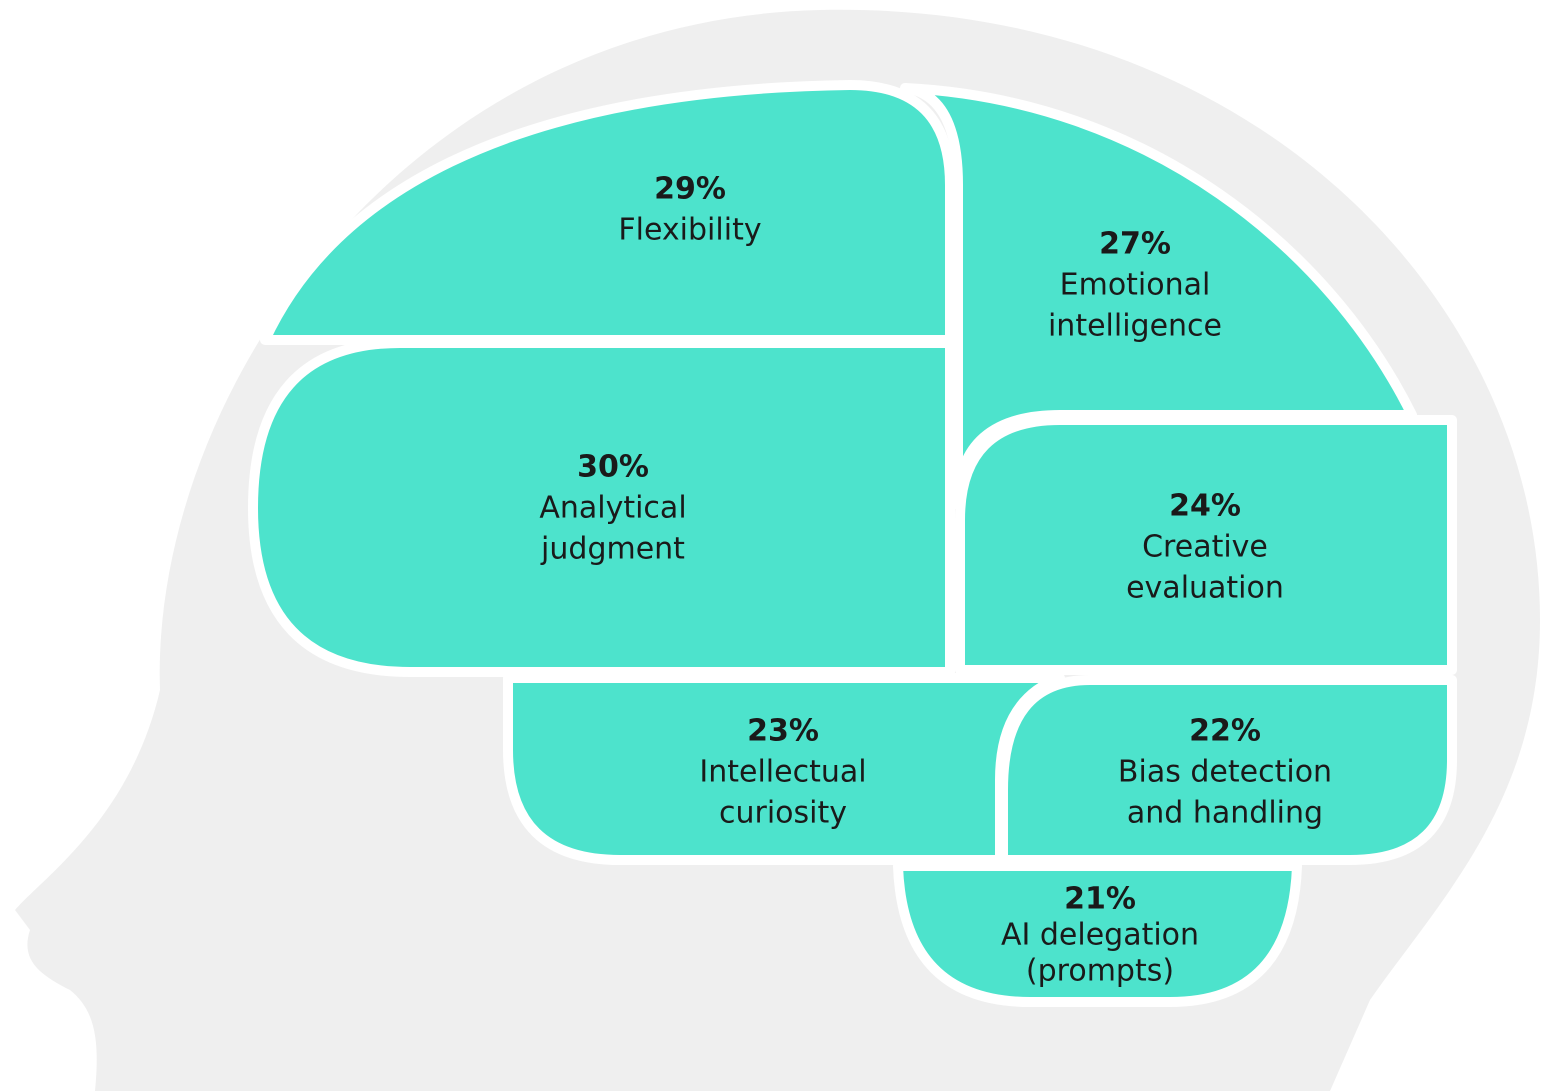 This screenshot has width=1548, height=1091. Describe the element at coordinates (1225, 813) in the screenshot. I see `region-label: and handling` at that location.